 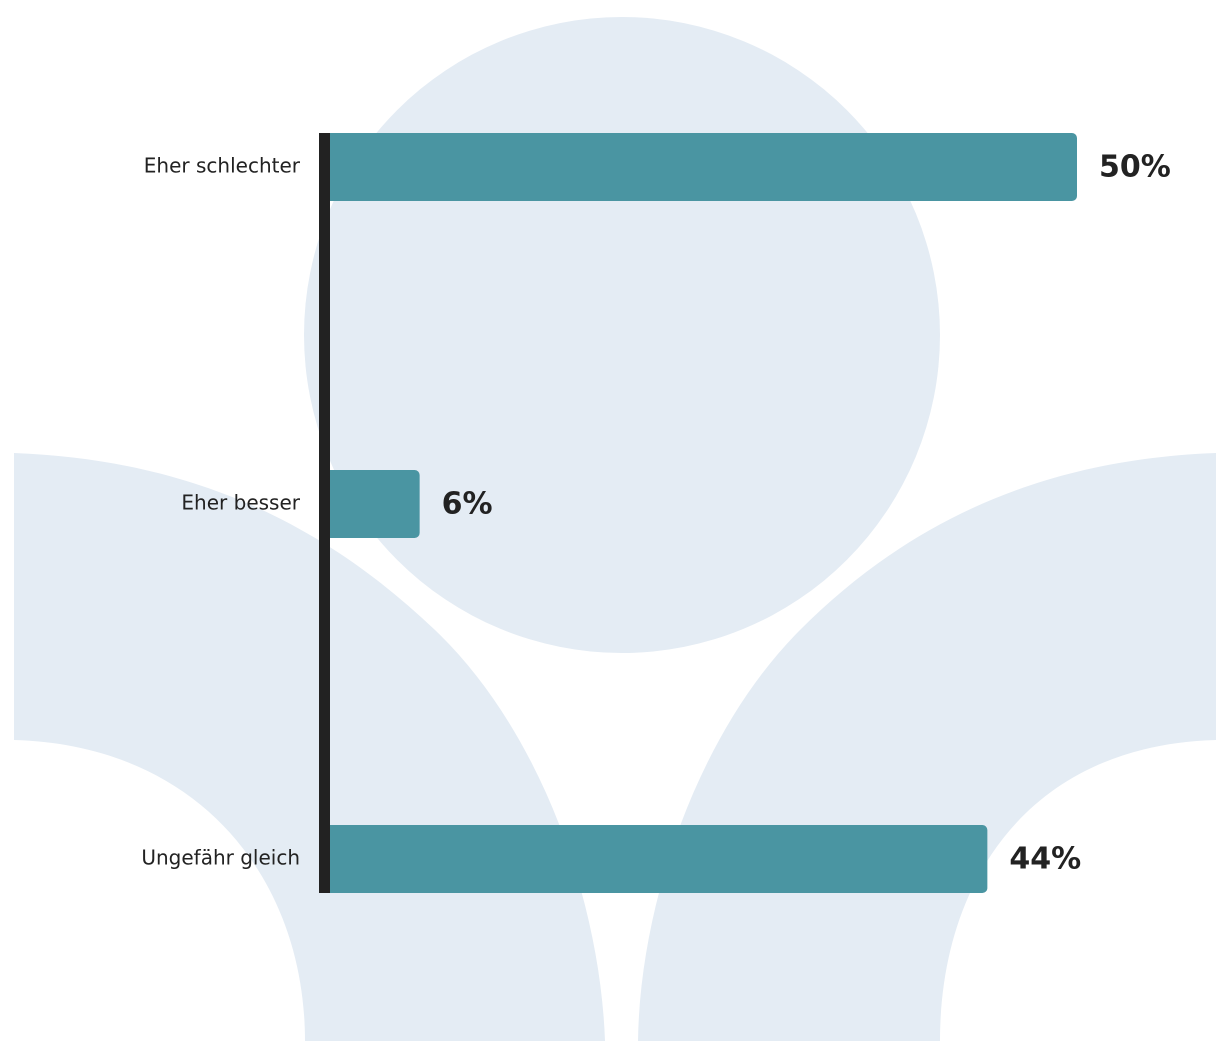 What do you see at coordinates (1135, 167) in the screenshot?
I see `value-label: 50%` at bounding box center [1135, 167].